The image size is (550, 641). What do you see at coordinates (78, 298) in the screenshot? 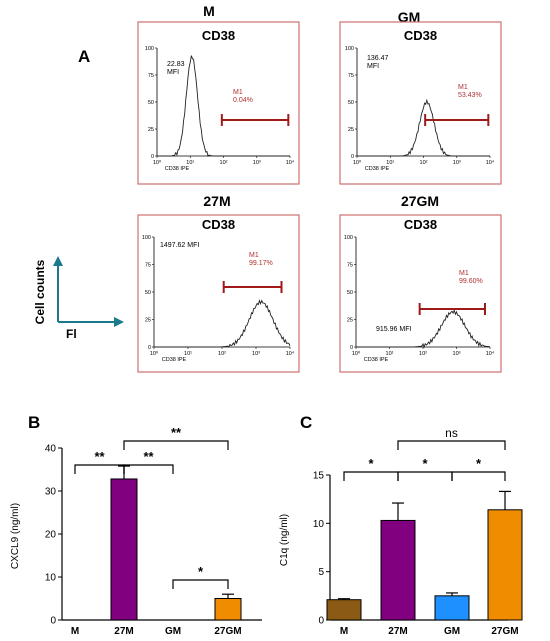
I see `flow-axis-key: Cell counts Fl` at bounding box center [78, 298].